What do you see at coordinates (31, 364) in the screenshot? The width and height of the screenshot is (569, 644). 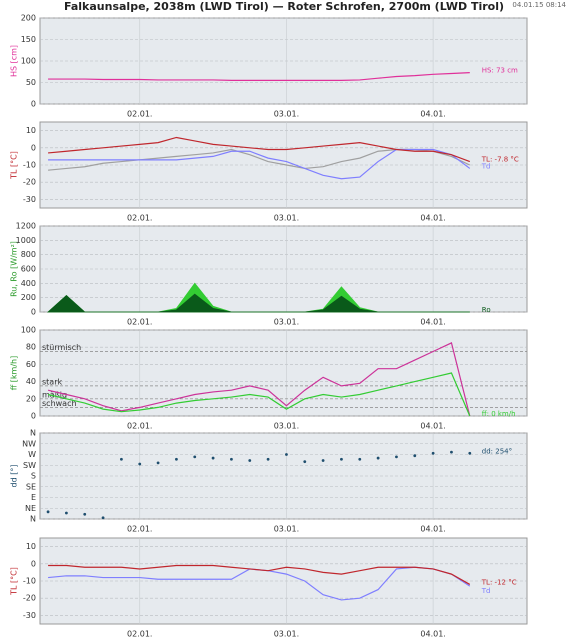 I see `y-tick-label: 60` at bounding box center [31, 364].